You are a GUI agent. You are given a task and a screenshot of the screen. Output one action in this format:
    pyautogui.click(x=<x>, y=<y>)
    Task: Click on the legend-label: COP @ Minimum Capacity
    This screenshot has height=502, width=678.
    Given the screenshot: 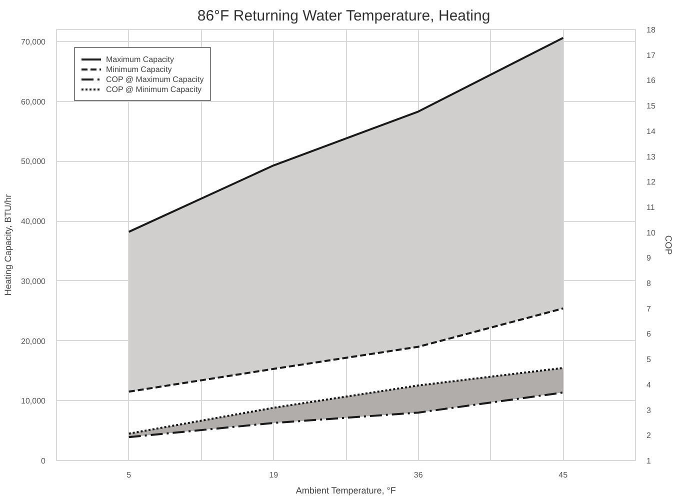 What is the action you would take?
    pyautogui.click(x=154, y=89)
    